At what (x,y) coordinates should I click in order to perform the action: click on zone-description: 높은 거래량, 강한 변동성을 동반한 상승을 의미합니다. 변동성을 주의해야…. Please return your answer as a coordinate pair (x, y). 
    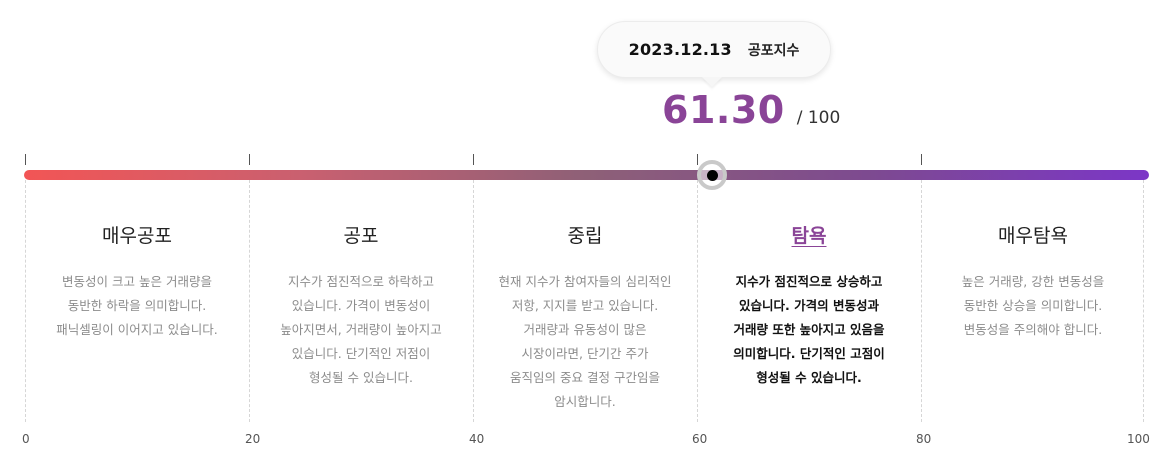
    Looking at the image, I should click on (1033, 305).